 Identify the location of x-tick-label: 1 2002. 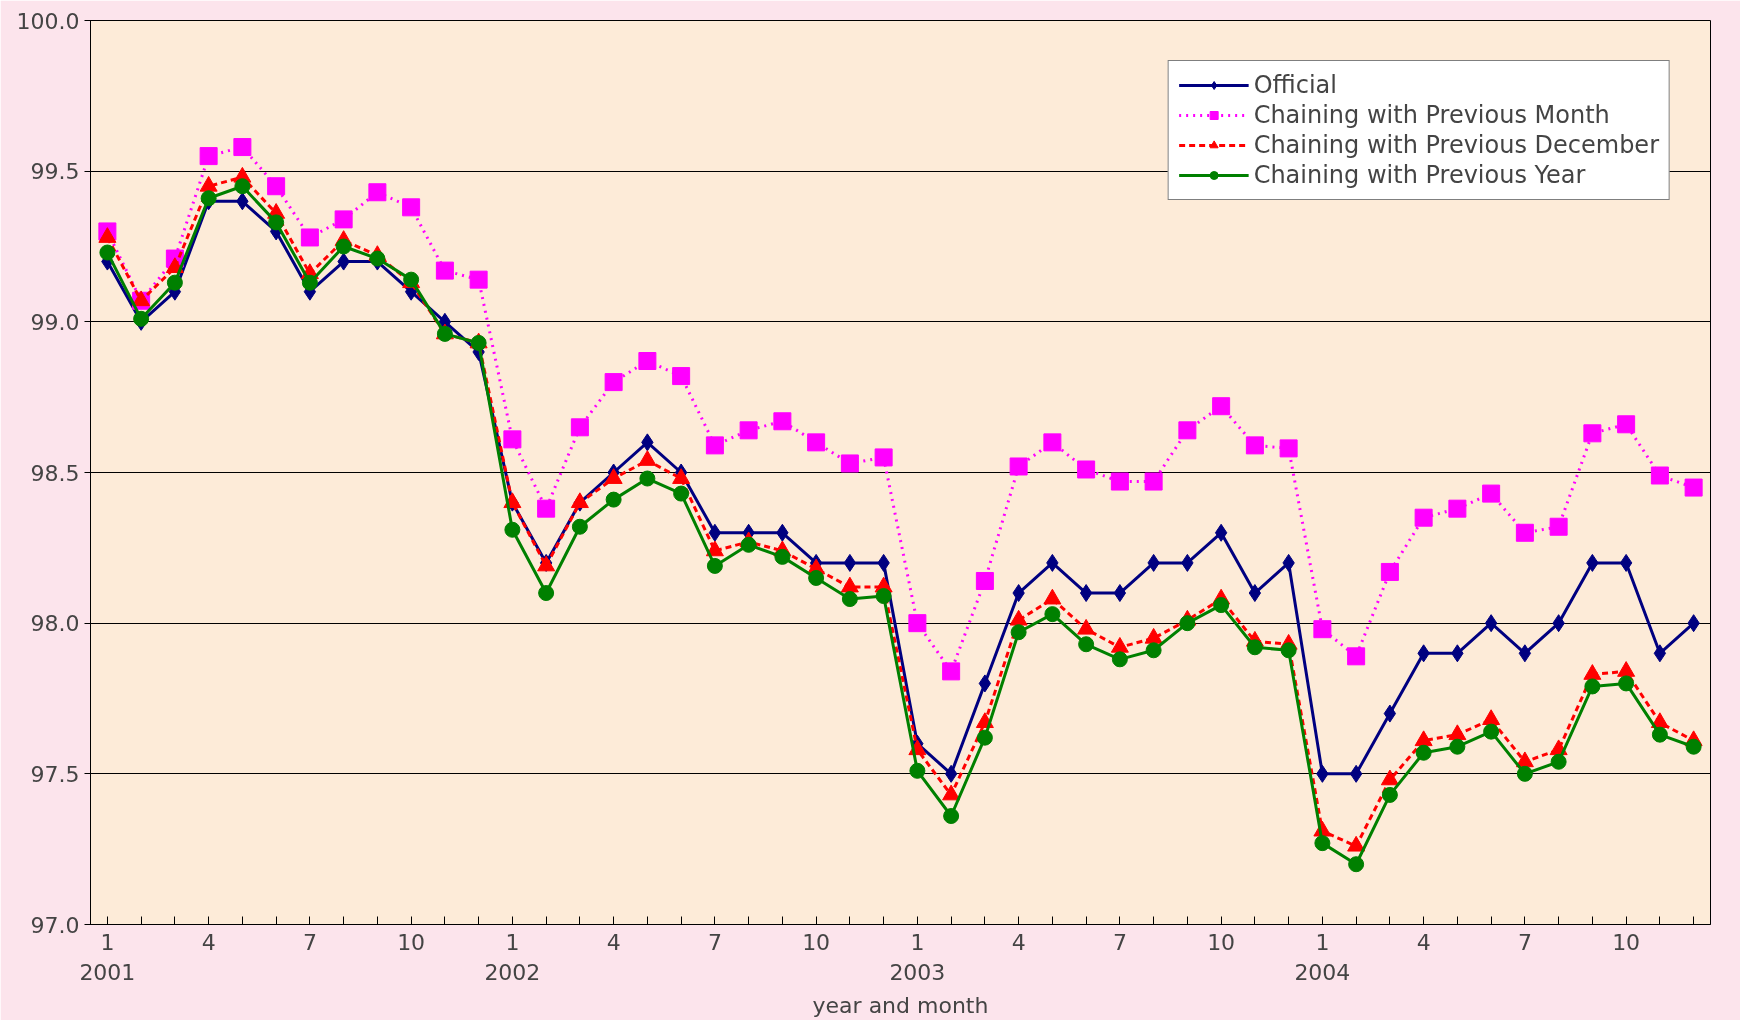
(512, 957).